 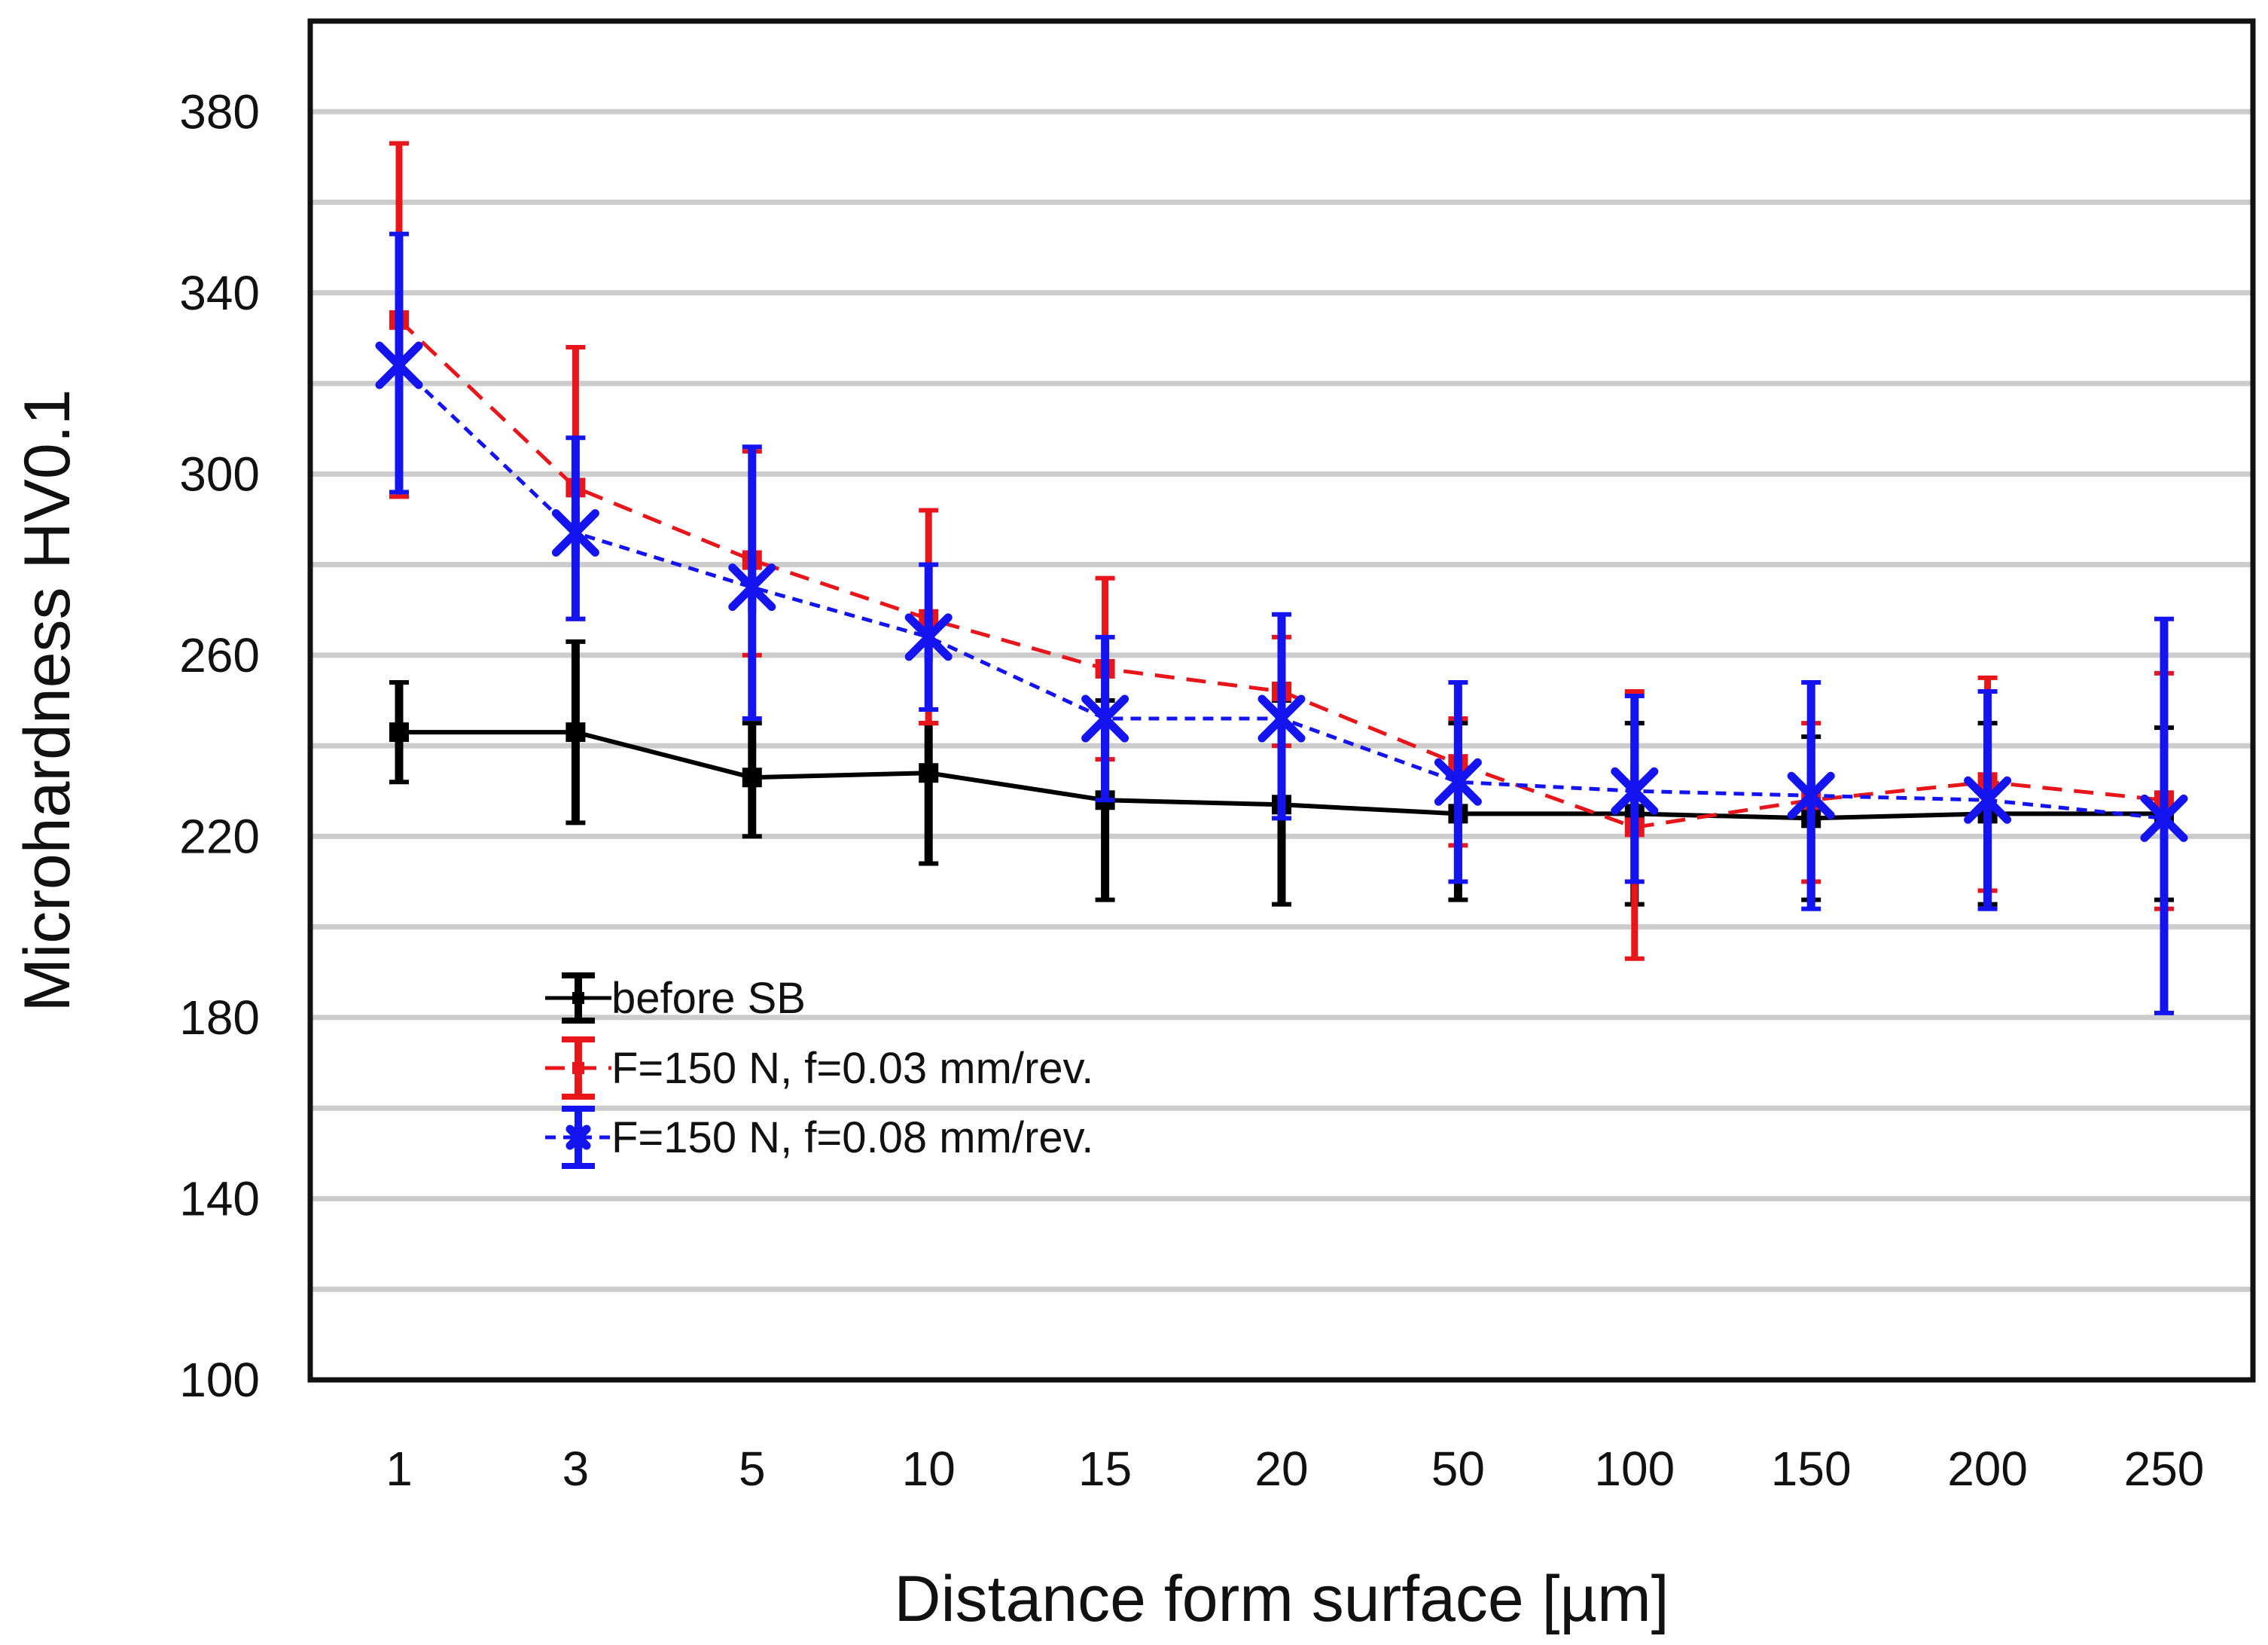 What do you see at coordinates (576, 1469) in the screenshot?
I see `x-tick-label: 3` at bounding box center [576, 1469].